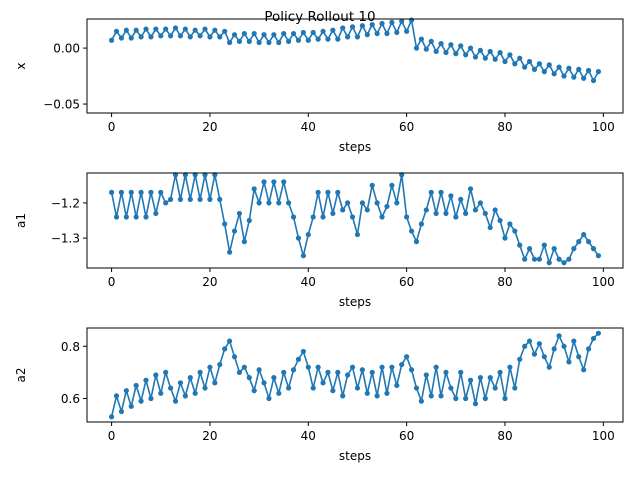 The width and height of the screenshot is (640, 480). What do you see at coordinates (66, 49) in the screenshot?
I see `y-tick-label-x-0: 0.00` at bounding box center [66, 49].